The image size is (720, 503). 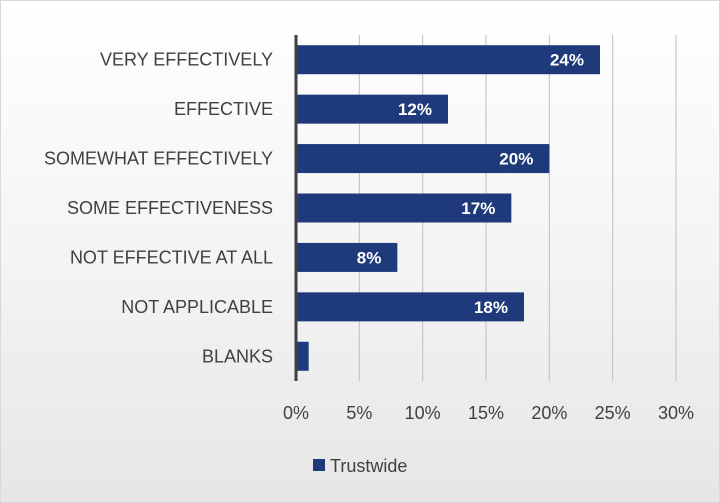 I want to click on x-tick-label: 25%, so click(x=613, y=413).